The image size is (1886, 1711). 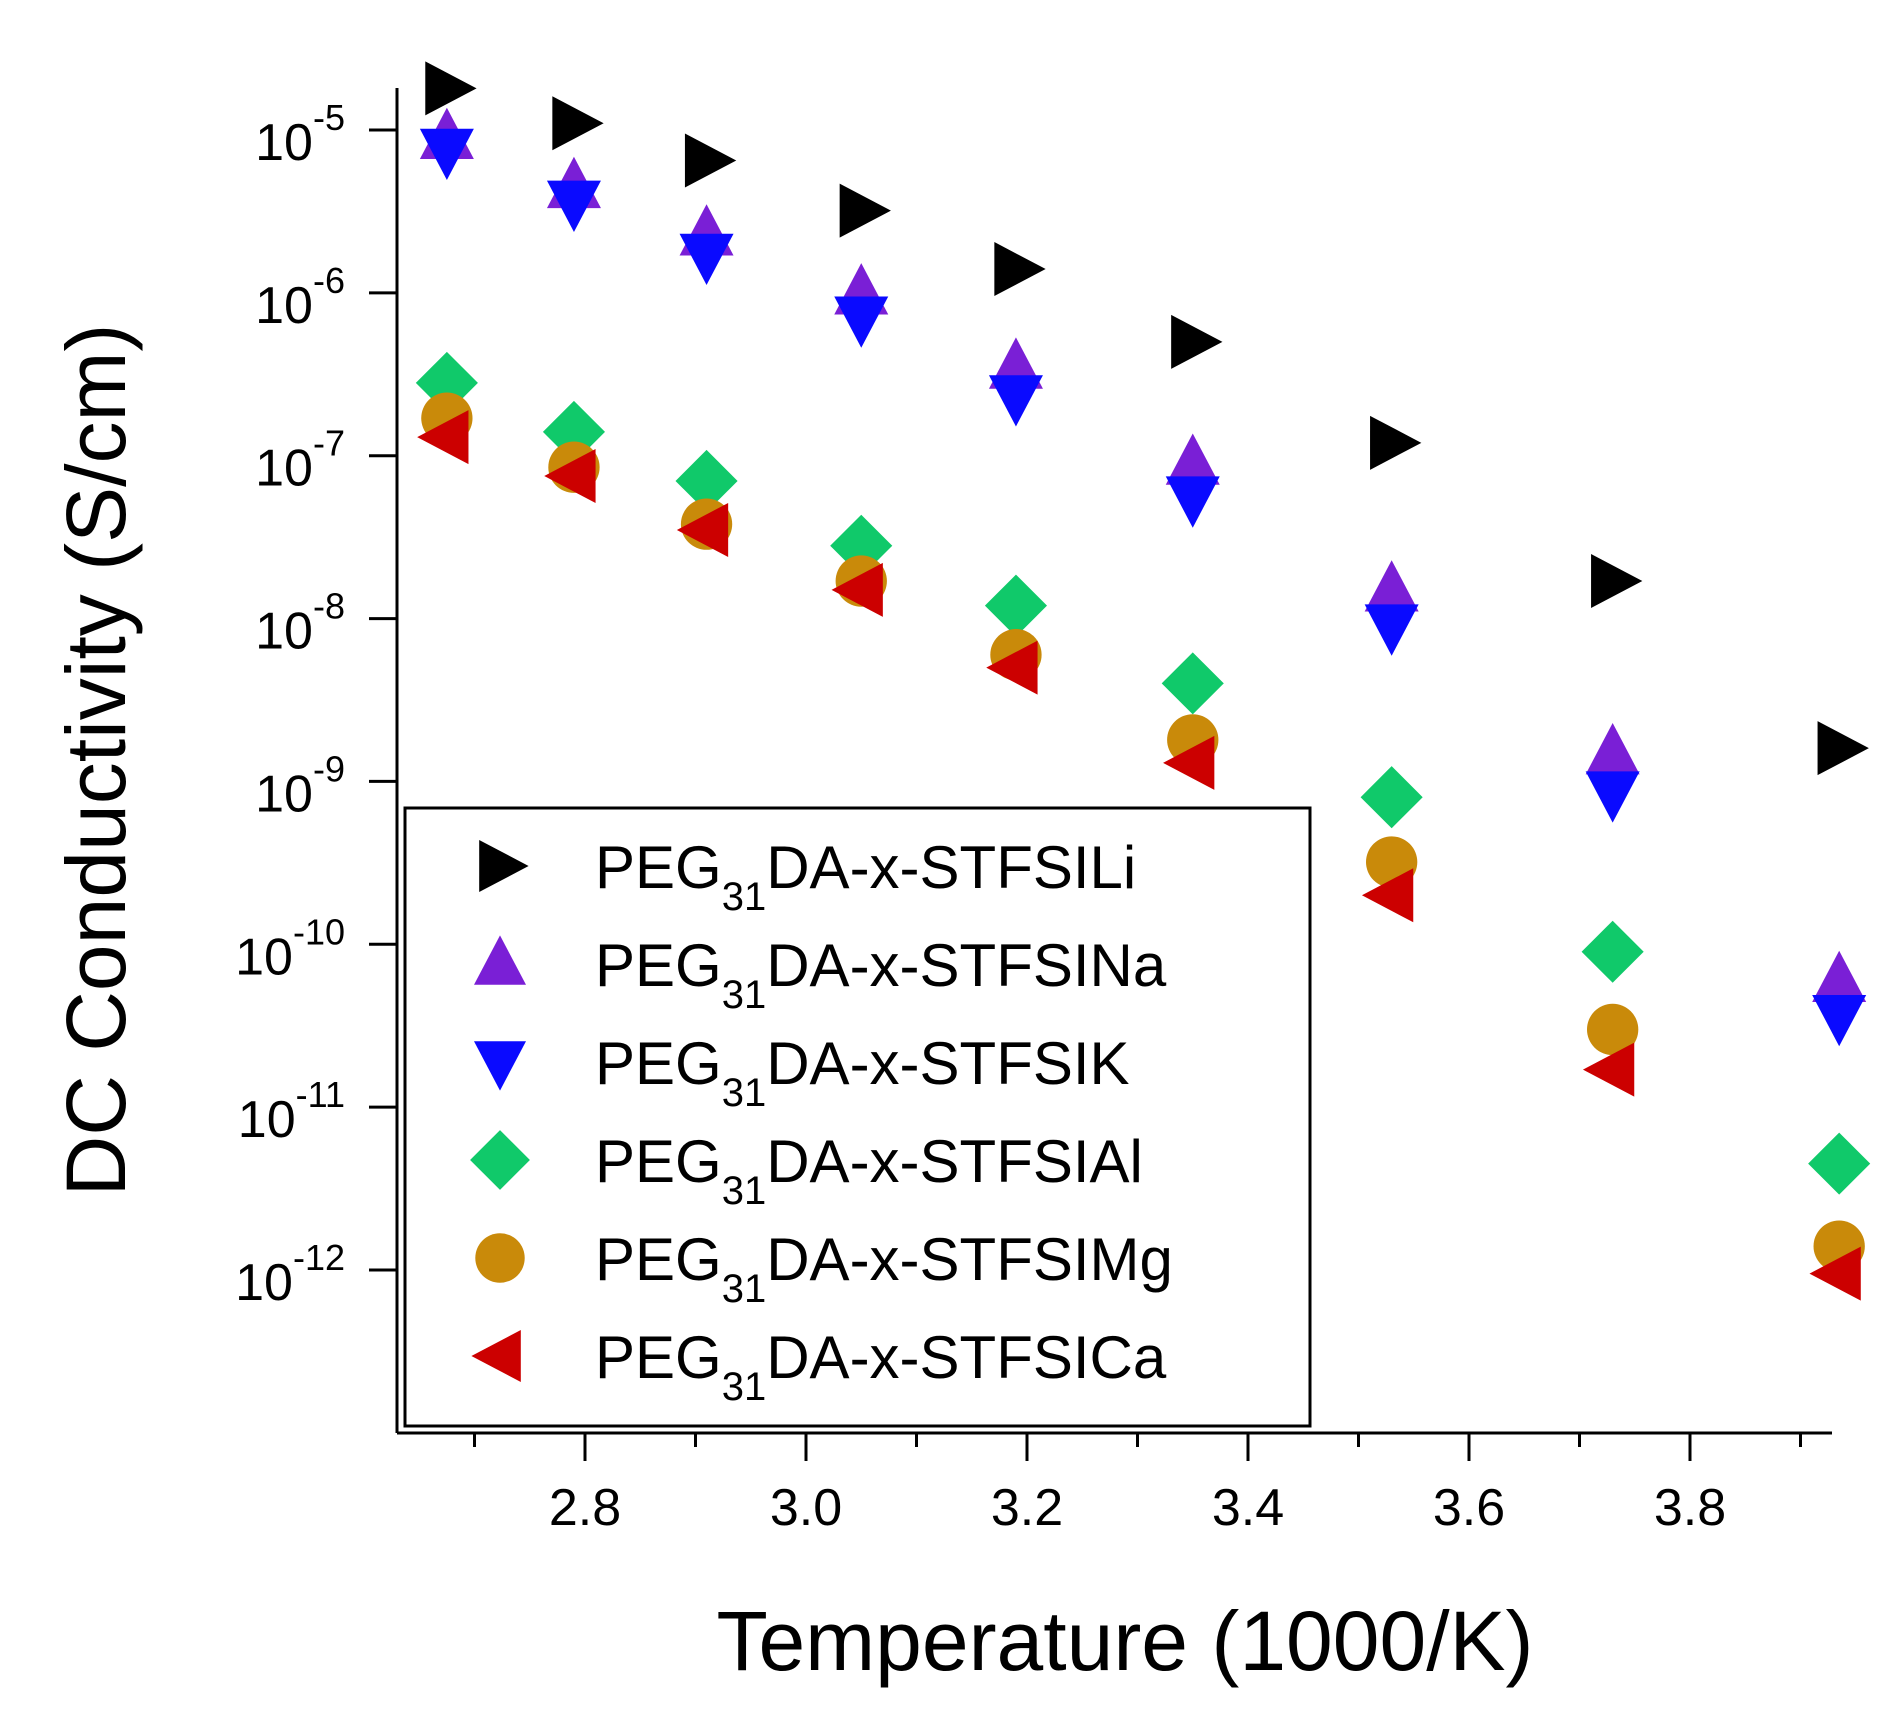 I want to click on x-tick-label: 3.8, so click(x=1690, y=1508).